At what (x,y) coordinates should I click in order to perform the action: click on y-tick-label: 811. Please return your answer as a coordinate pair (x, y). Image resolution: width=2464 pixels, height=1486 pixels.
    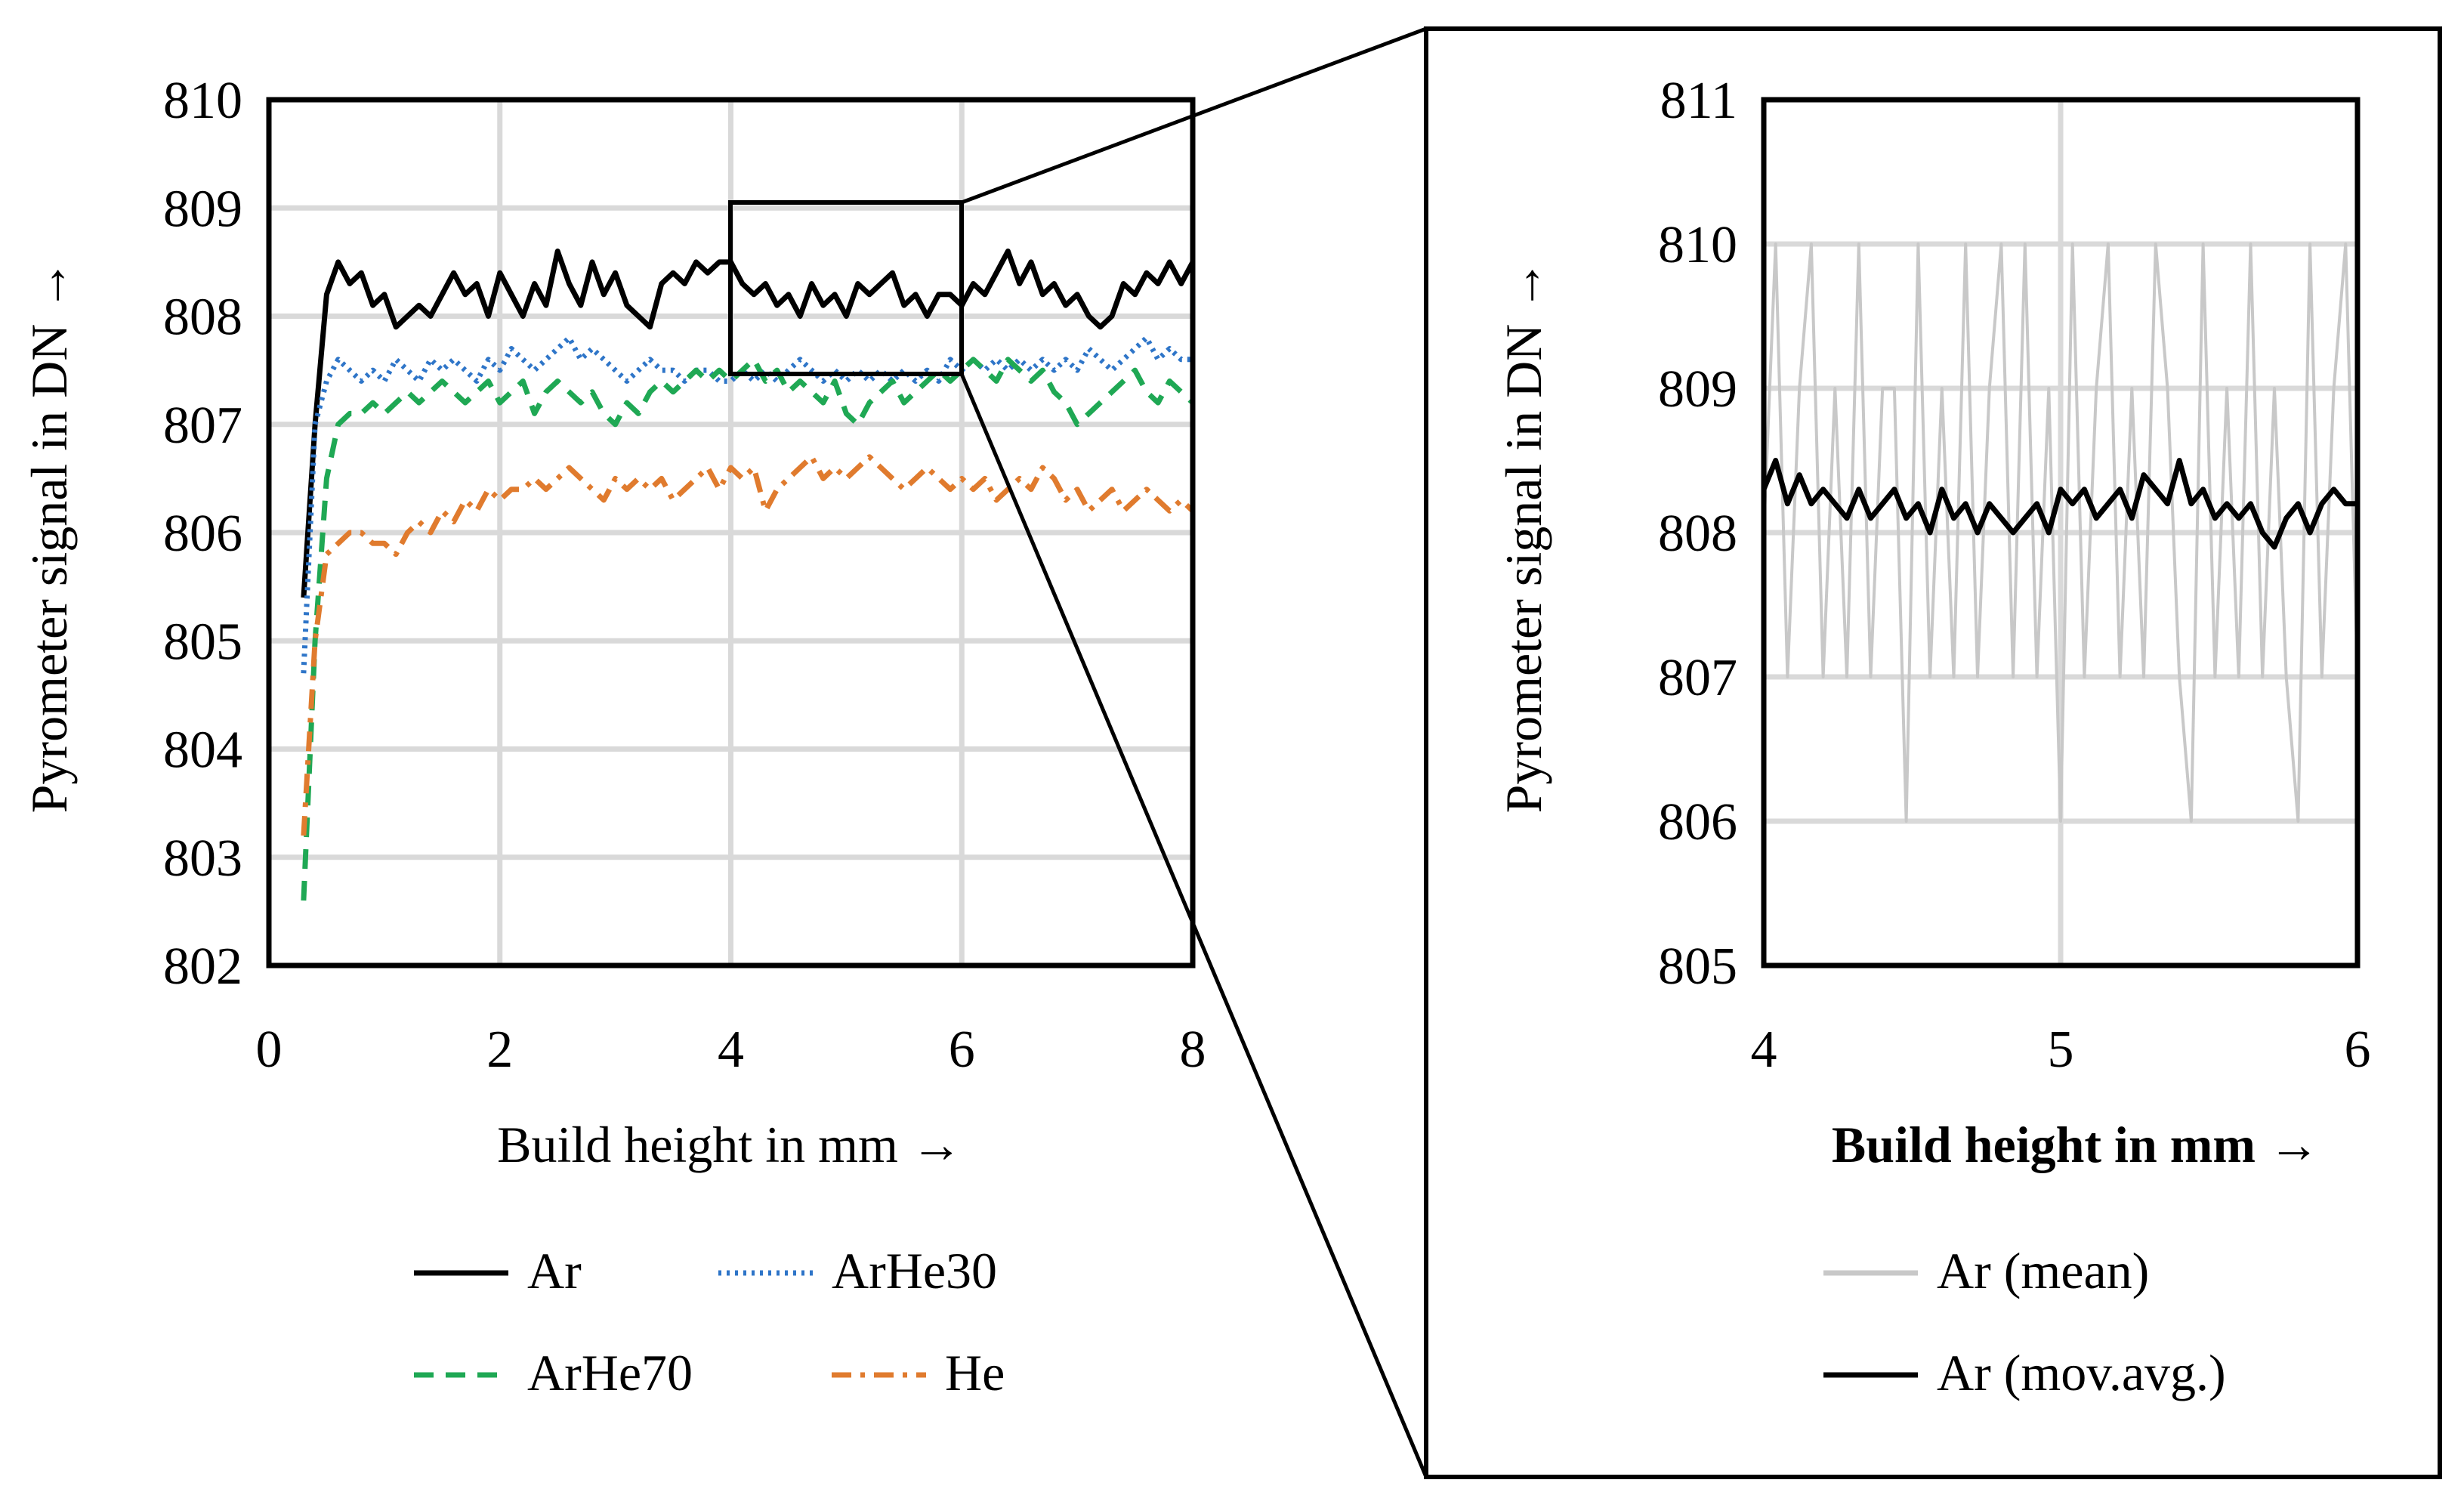
    Looking at the image, I should click on (1699, 101).